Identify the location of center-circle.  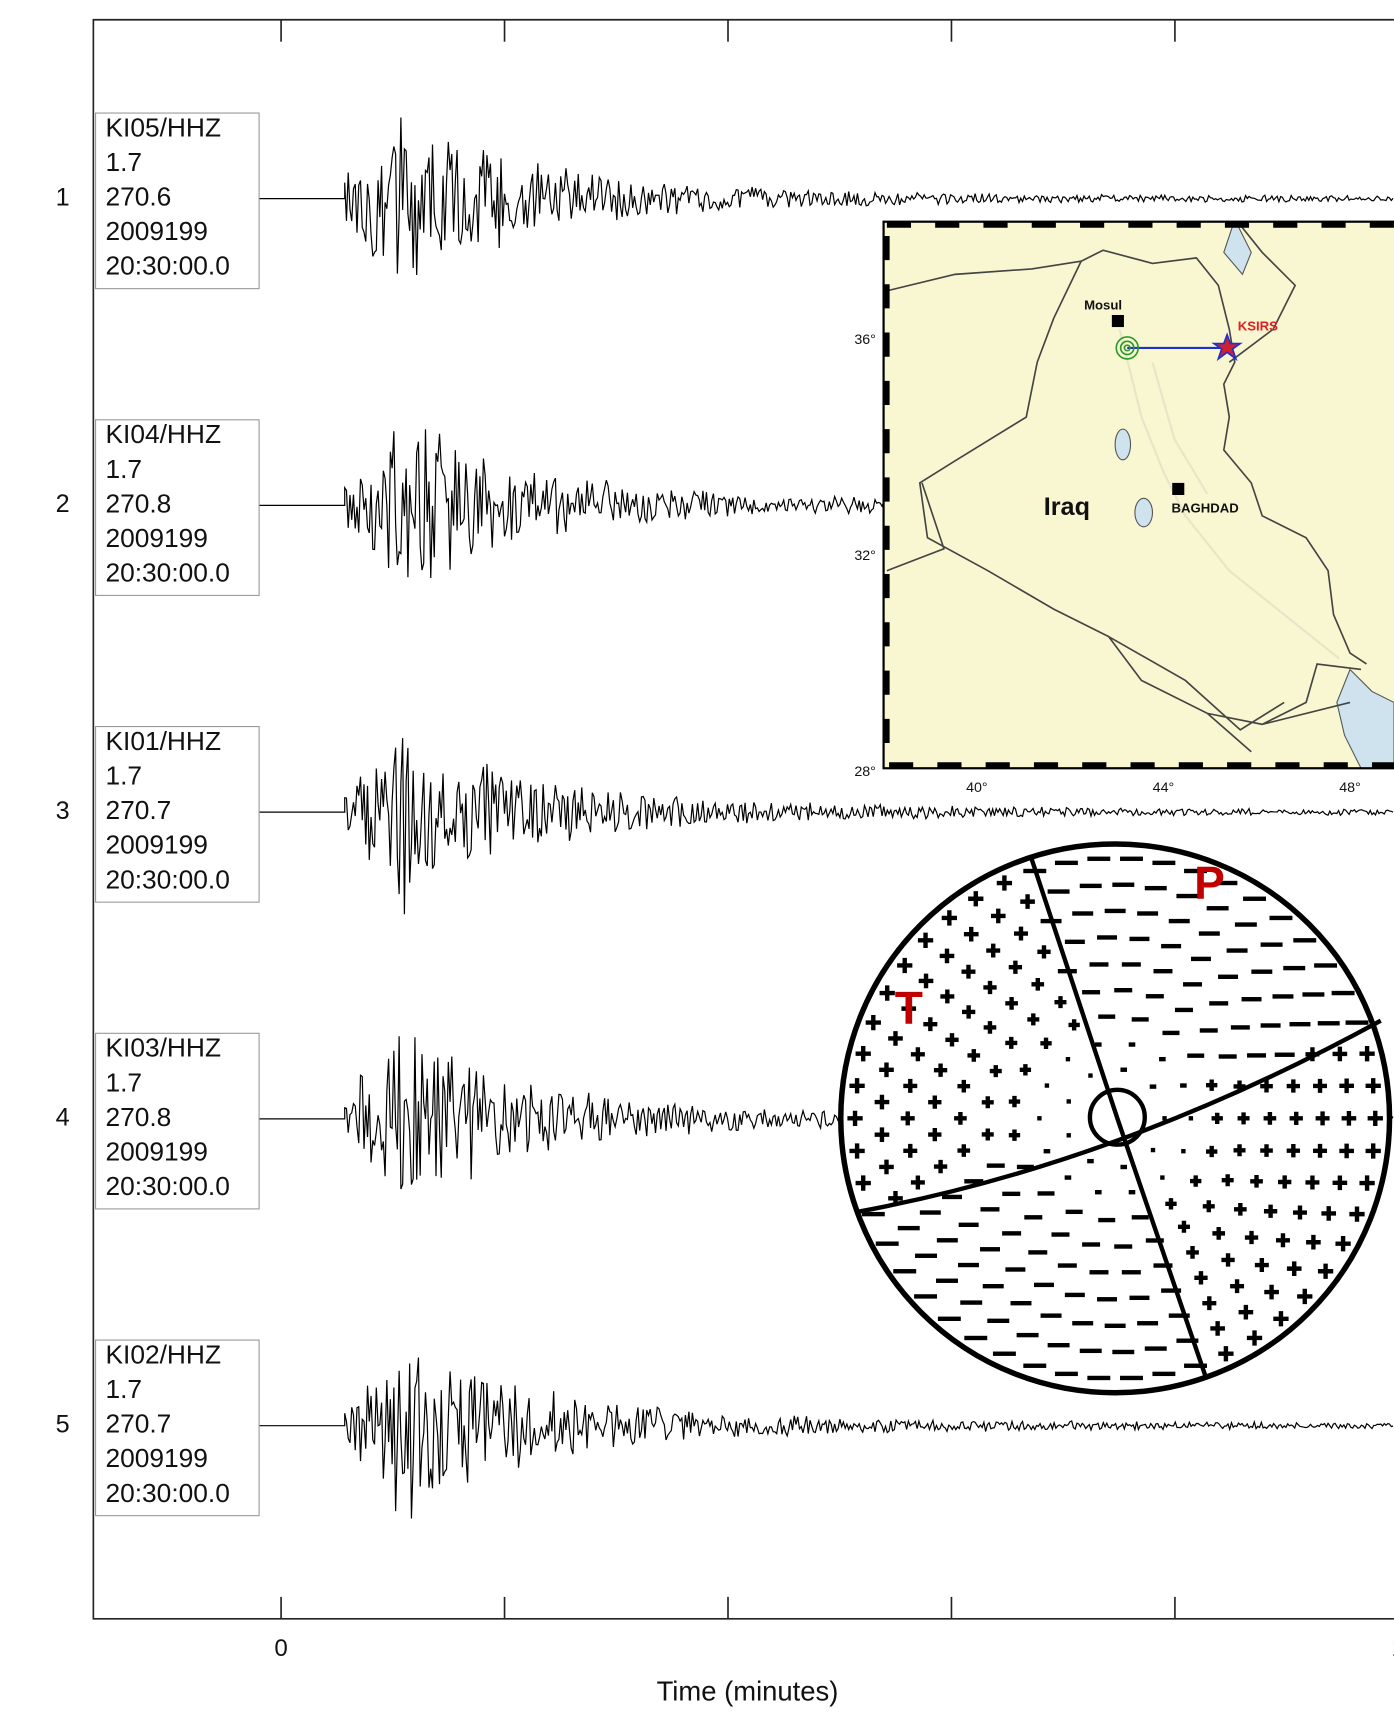
(1117, 1117).